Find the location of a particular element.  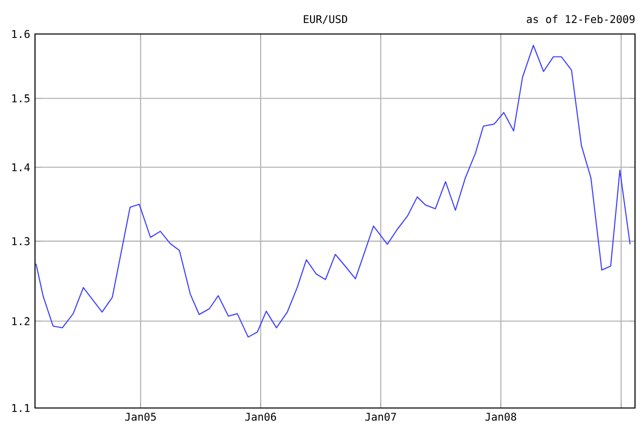

chart-subtitle: as of 12-Feb-2009 is located at coordinates (580, 19).